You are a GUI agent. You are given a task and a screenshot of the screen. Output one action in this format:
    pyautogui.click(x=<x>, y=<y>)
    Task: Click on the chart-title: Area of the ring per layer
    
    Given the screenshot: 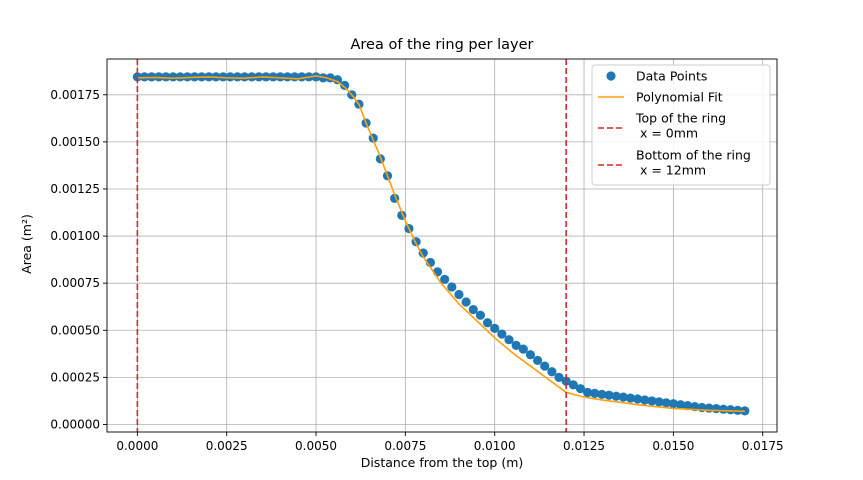 What is the action you would take?
    pyautogui.click(x=441, y=45)
    